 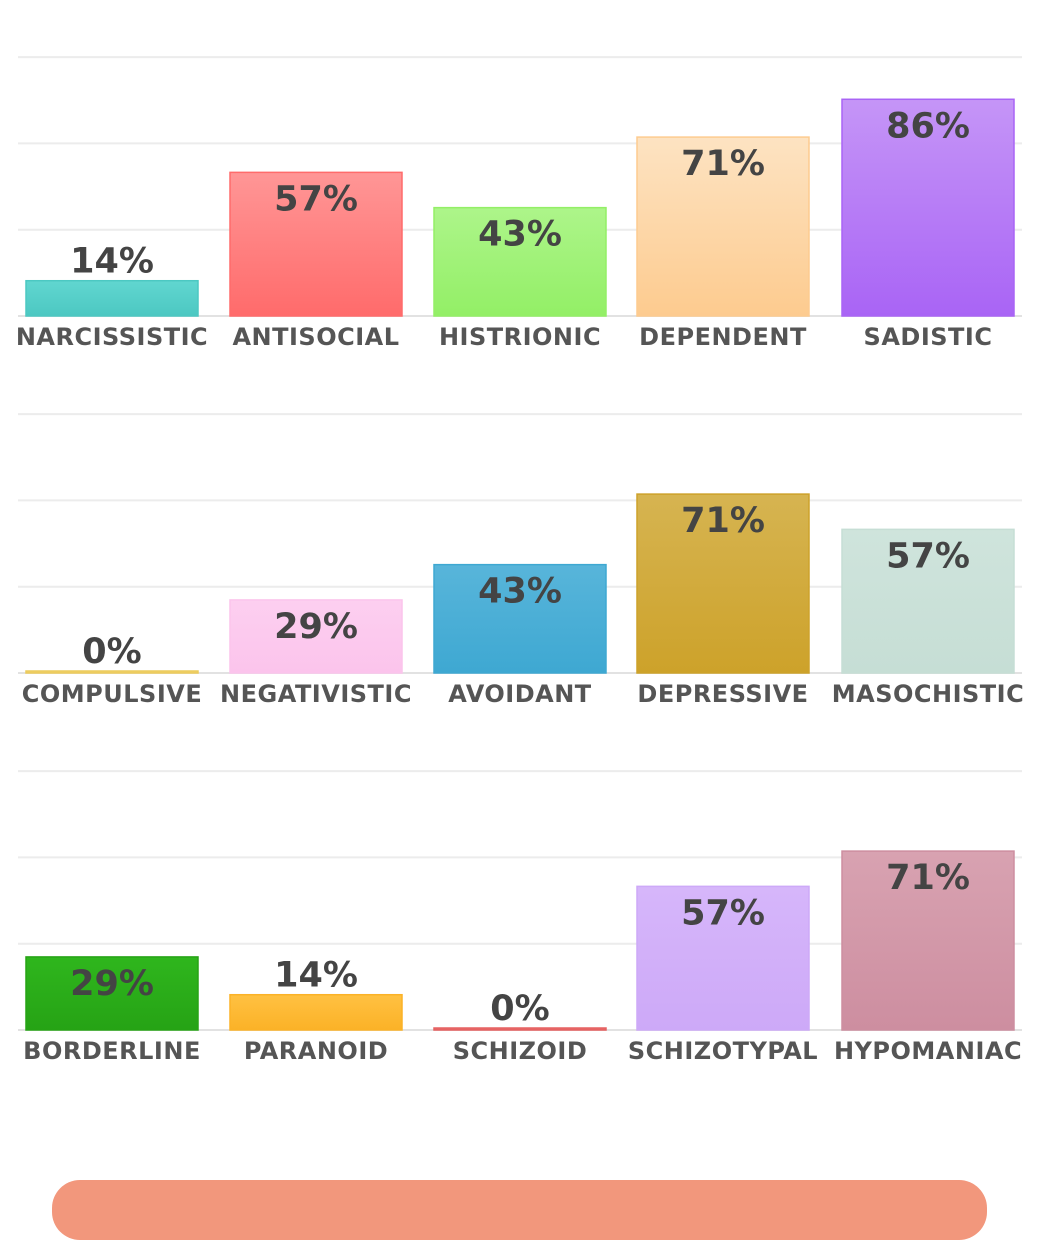 I want to click on category-label-narcissistic: NARCISSISTIC, so click(x=112, y=337).